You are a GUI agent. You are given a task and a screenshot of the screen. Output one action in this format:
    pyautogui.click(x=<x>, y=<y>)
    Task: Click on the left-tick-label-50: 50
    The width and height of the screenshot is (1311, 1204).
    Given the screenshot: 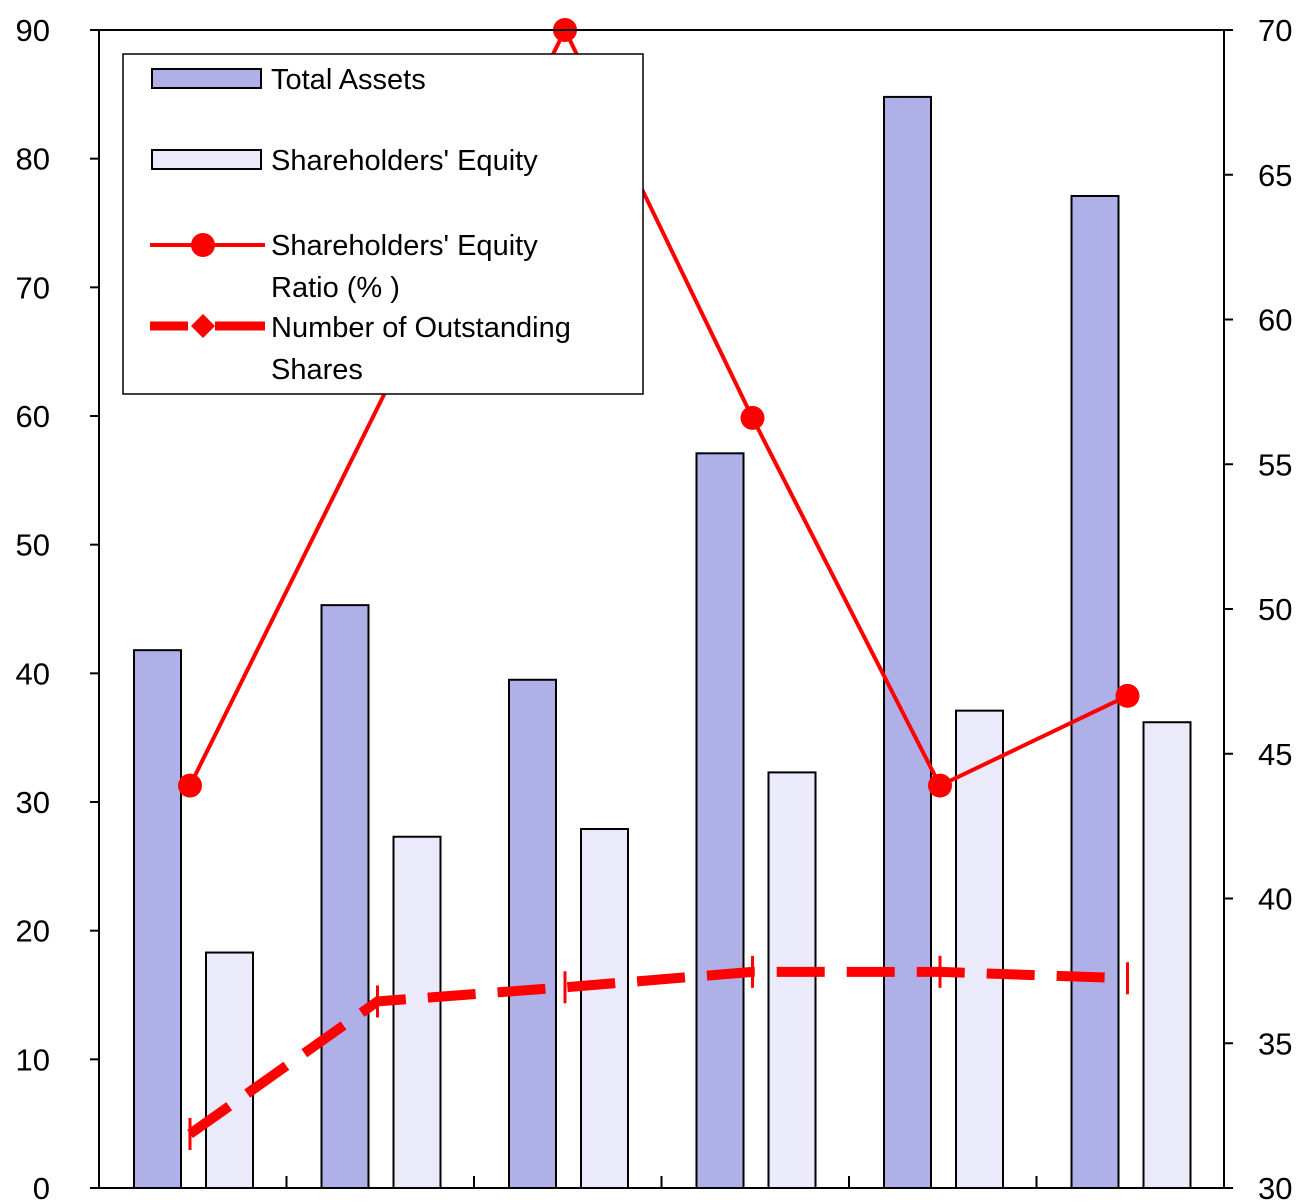 What is the action you would take?
    pyautogui.click(x=33, y=545)
    